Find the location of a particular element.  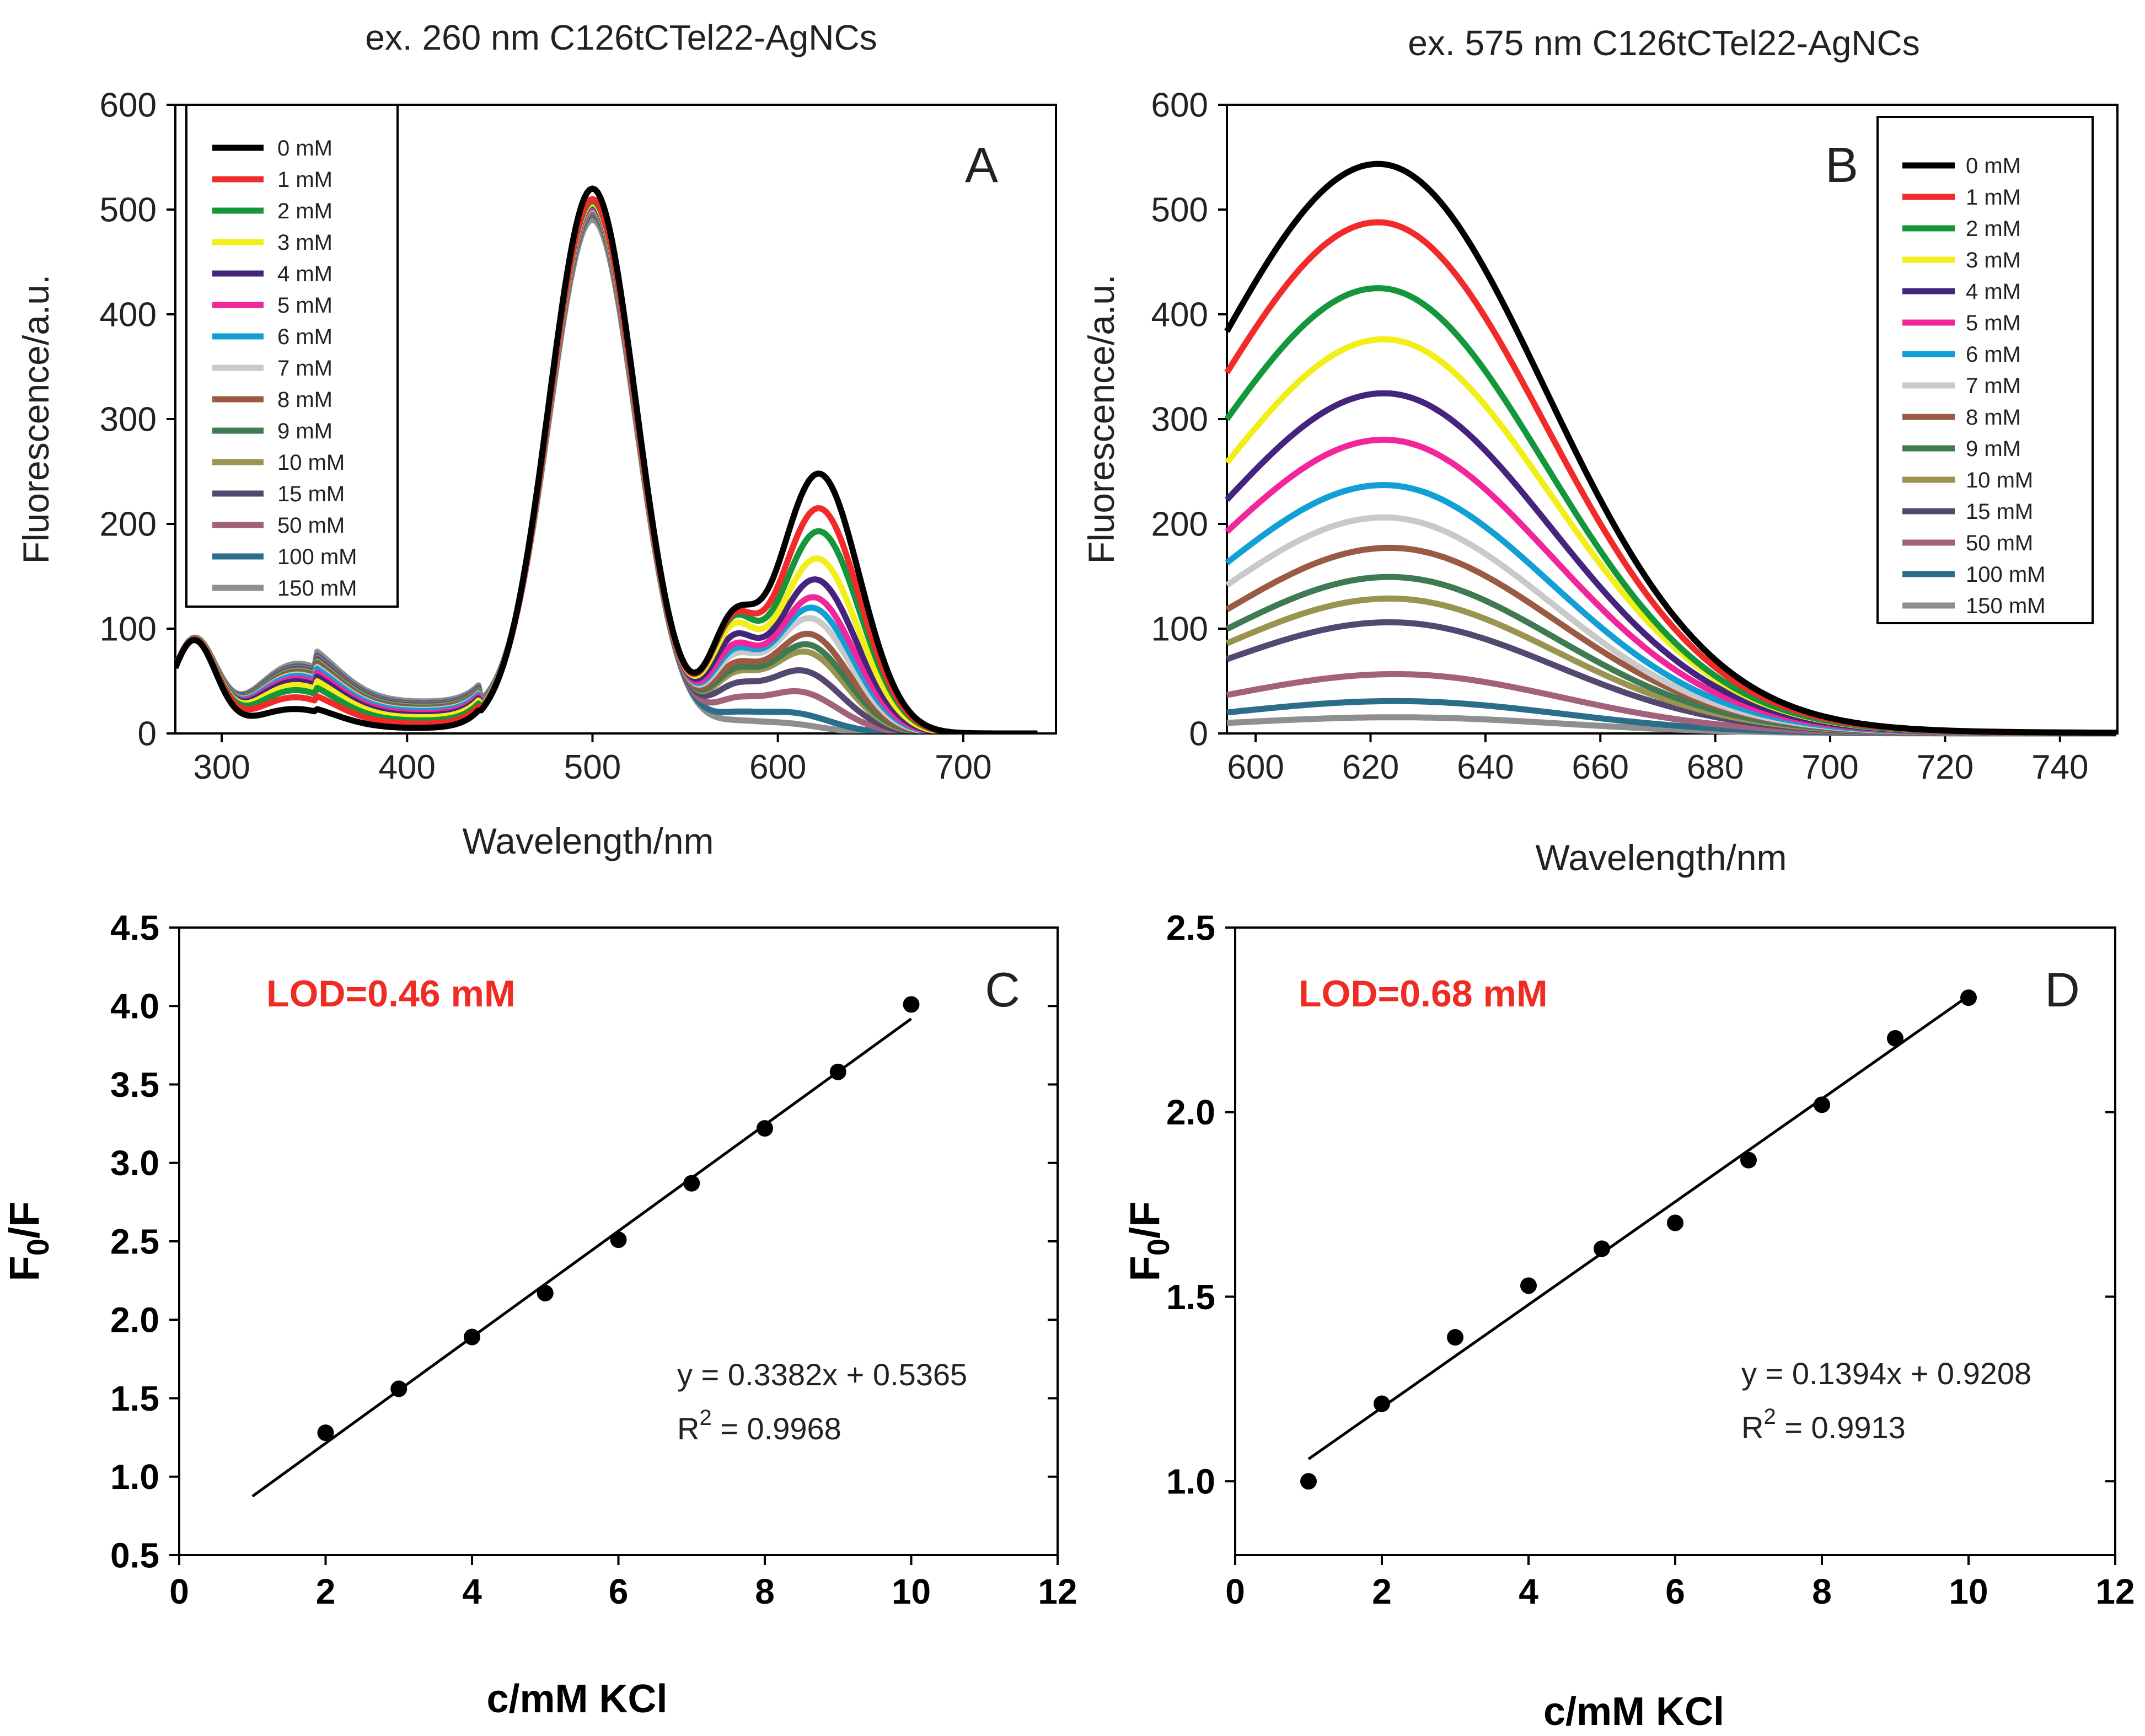

x-tick-label: 740 is located at coordinates (2059, 767).